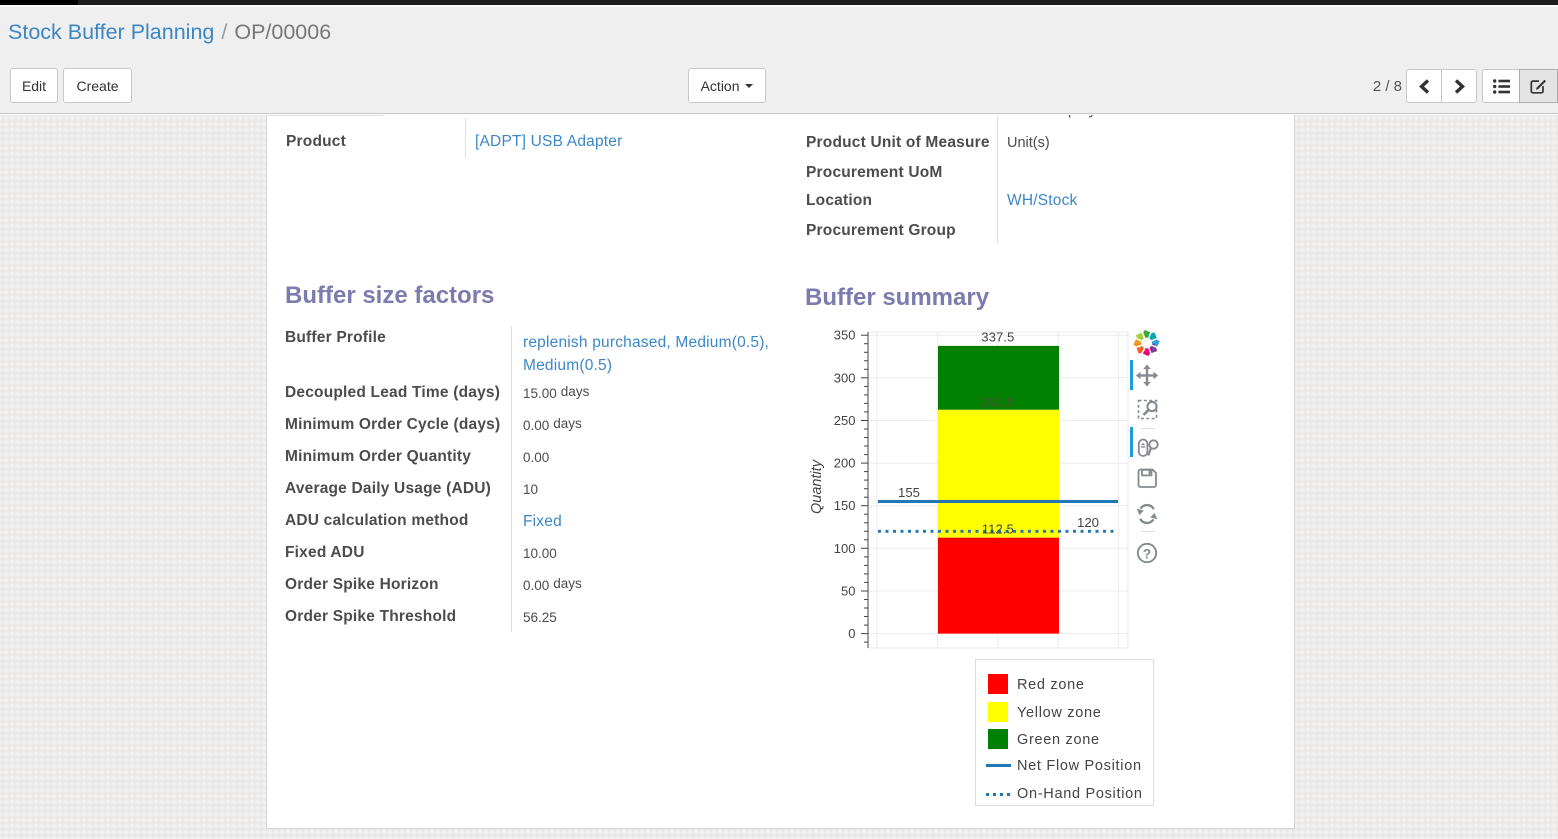 The width and height of the screenshot is (1558, 839). Describe the element at coordinates (848, 591) in the screenshot. I see `svg-text: 50` at that location.